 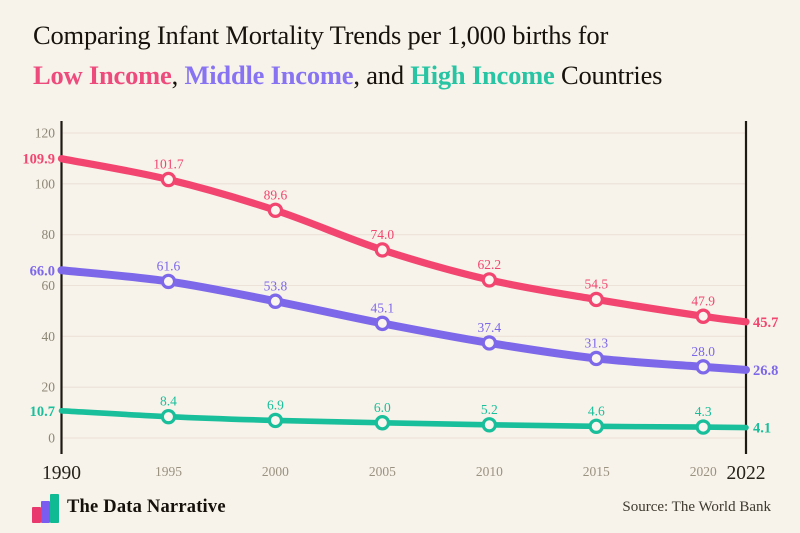 What do you see at coordinates (276, 285) in the screenshot?
I see `value-label-middle-income: 53.8` at bounding box center [276, 285].